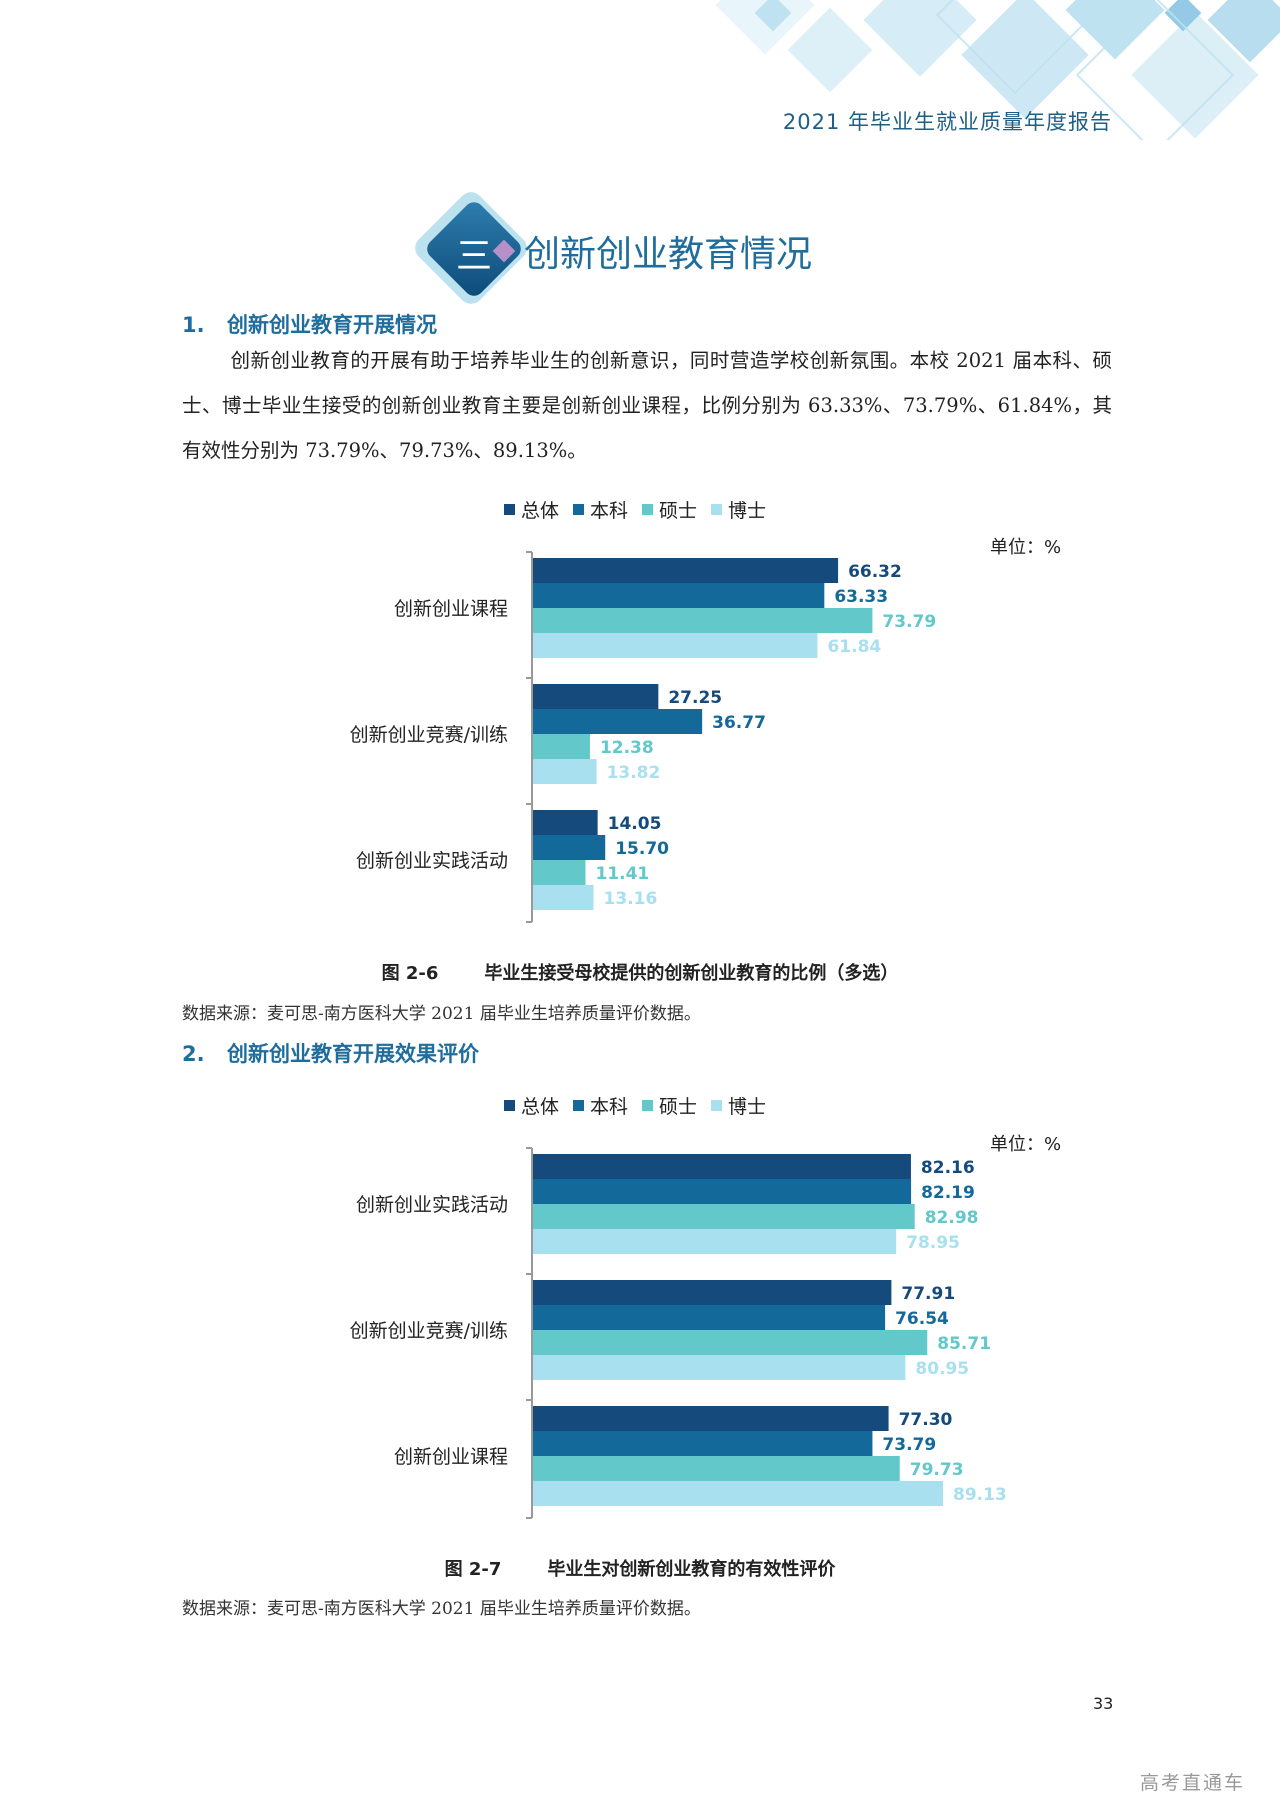 This screenshot has width=1280, height=1819. What do you see at coordinates (1026, 1144) in the screenshot?
I see `chart-2-unit: 单位：%` at bounding box center [1026, 1144].